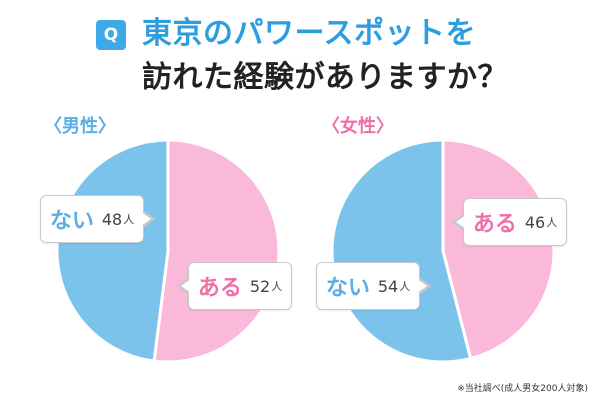  Describe the element at coordinates (405, 286) in the screenshot. I see `female-nai-unit: 人` at that location.